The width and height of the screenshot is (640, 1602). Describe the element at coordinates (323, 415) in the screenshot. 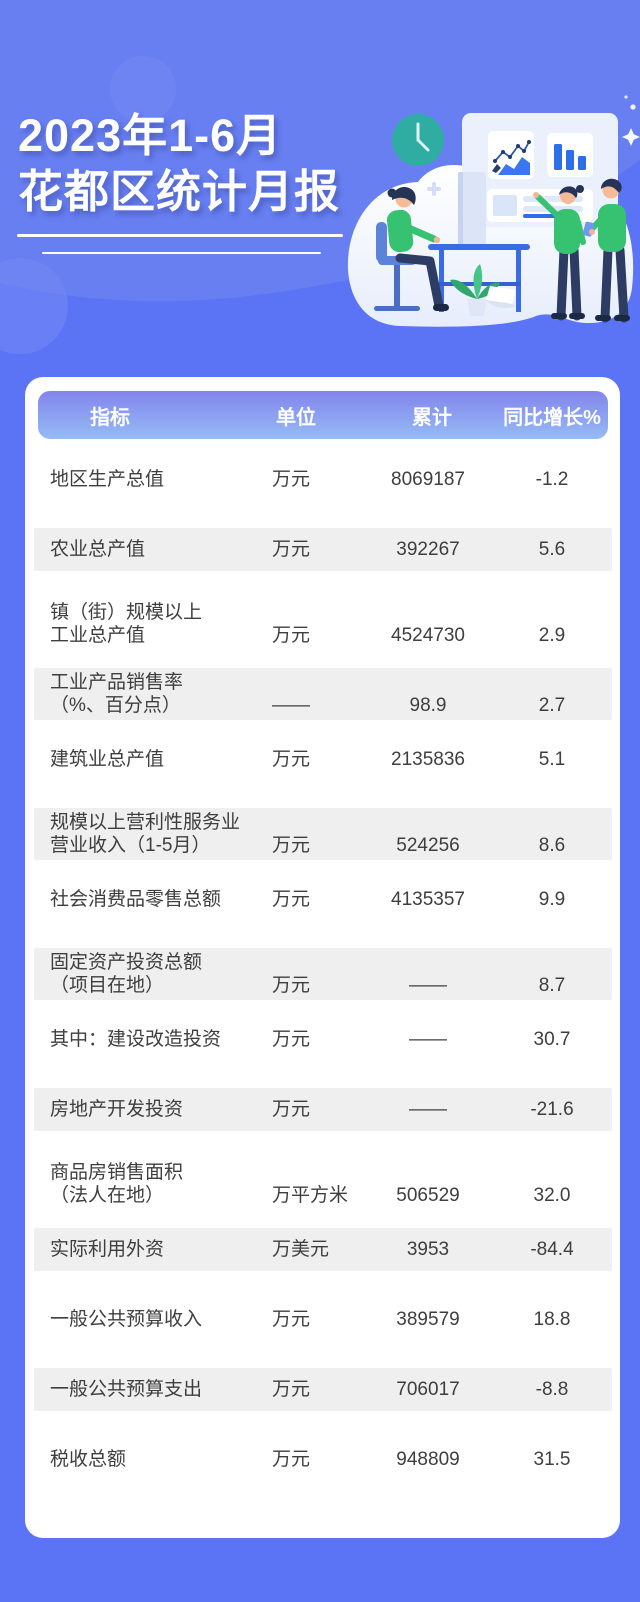

I see `table-header-row: 指标 单位 累计 同比增长%` at that location.